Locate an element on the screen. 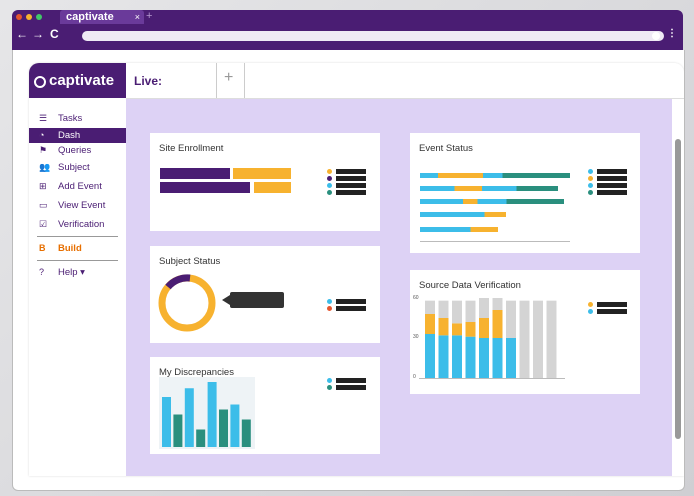 Image resolution: width=694 pixels, height=496 pixels. card-title: Source Data Verification is located at coordinates (470, 285).